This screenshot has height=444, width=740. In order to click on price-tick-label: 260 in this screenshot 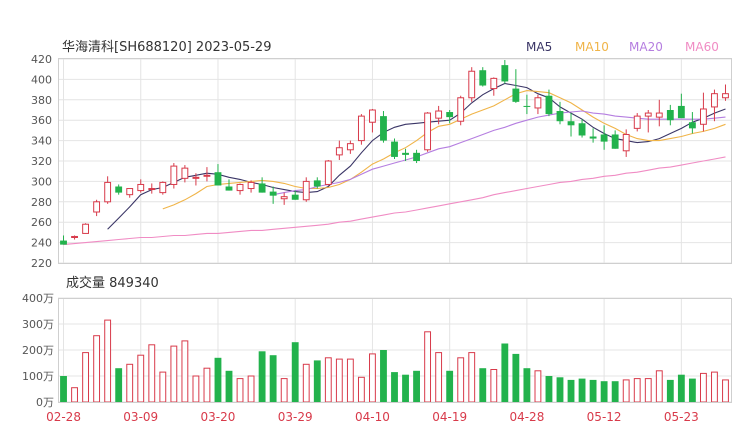, I will do `click(41, 222)`.